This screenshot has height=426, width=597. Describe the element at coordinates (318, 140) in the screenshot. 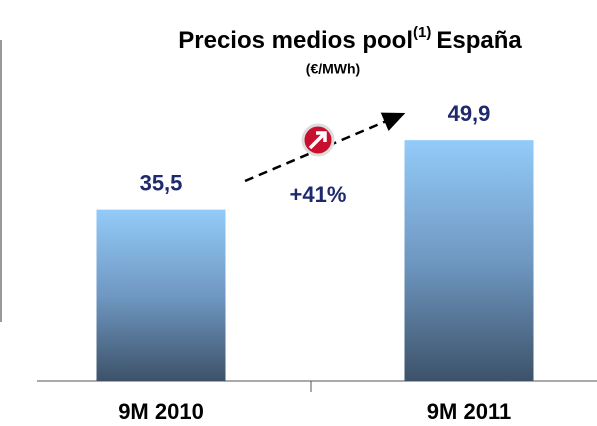

I see `growth-icon` at that location.